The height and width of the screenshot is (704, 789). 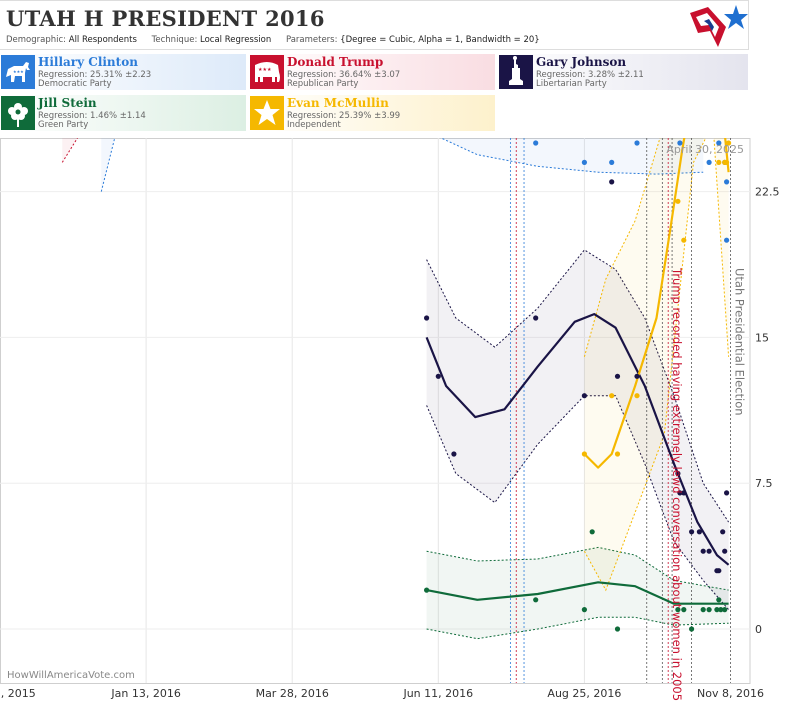 What do you see at coordinates (92, 116) in the screenshot?
I see `candidate-regression: Regression: 1.46% ±1.14` at bounding box center [92, 116].